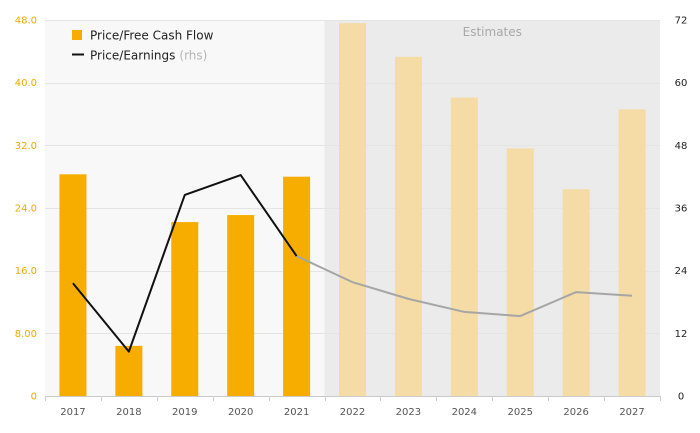  Describe the element at coordinates (240, 412) in the screenshot. I see `x-tick-label: 2020` at that location.